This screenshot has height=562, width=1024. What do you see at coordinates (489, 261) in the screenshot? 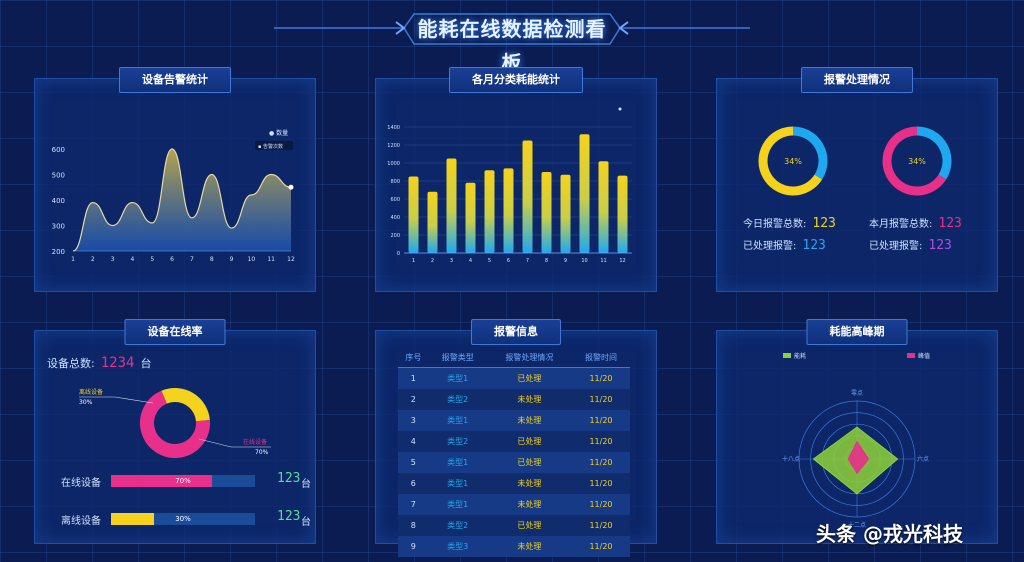
I see `x-tick-label: 5` at bounding box center [489, 261].